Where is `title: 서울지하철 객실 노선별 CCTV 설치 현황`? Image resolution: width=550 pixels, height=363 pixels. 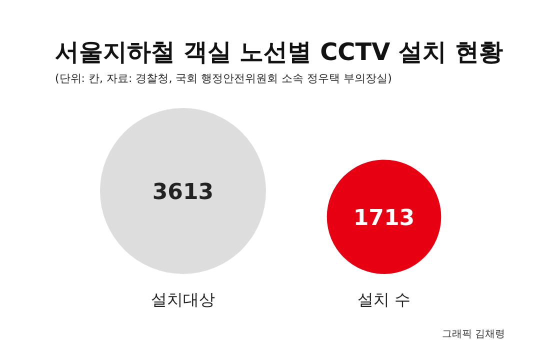
title: 서울지하철 객실 노선별 CCTV 설치 현황 is located at coordinates (279, 52).